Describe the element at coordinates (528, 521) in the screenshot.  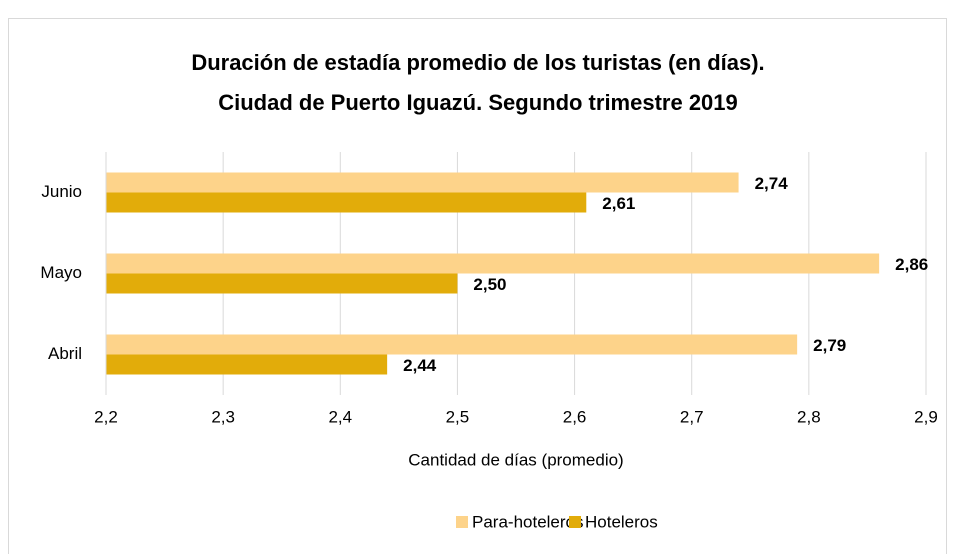
I see `legend-label: Para-hoteleros` at that location.